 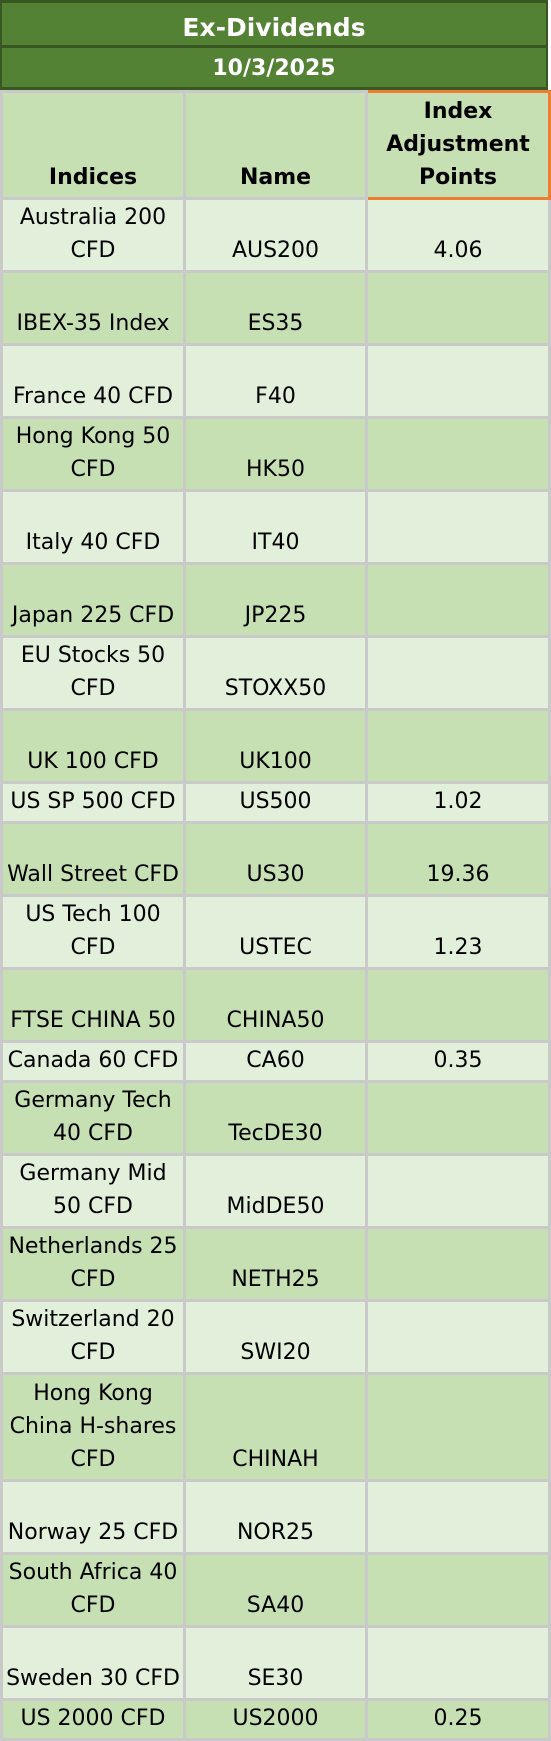 I want to click on cell-index: IBEX-35 Index, so click(x=93, y=308).